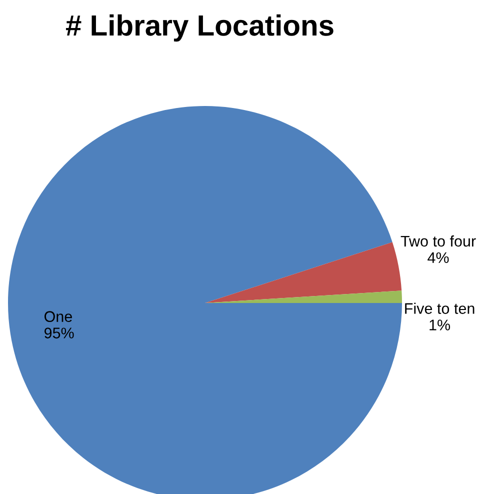 The image size is (504, 494). I want to click on slice-label: Five to ten, so click(439, 308).